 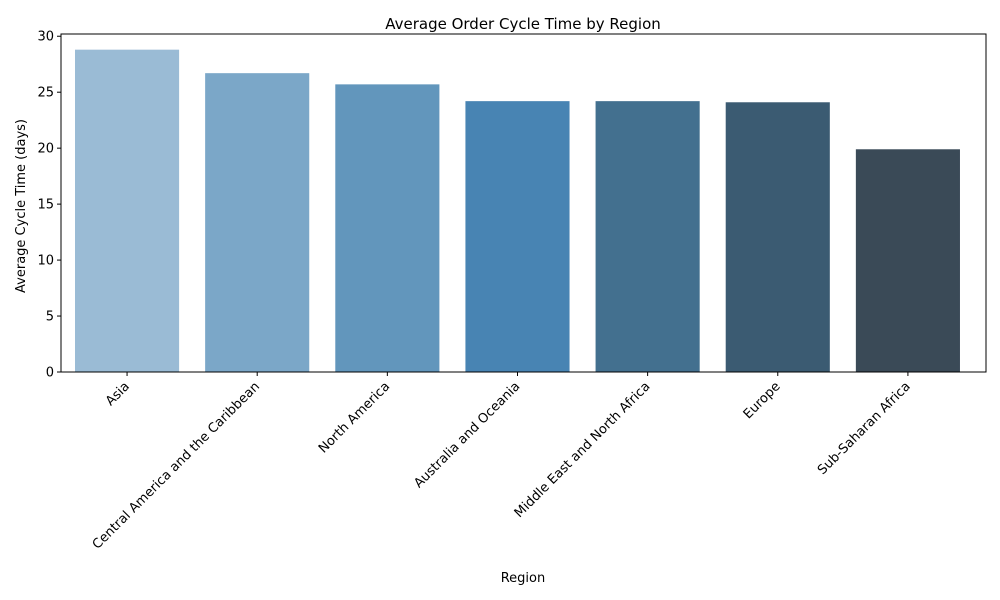 What do you see at coordinates (45, 149) in the screenshot?
I see `y-tick-label-4: 20` at bounding box center [45, 149].